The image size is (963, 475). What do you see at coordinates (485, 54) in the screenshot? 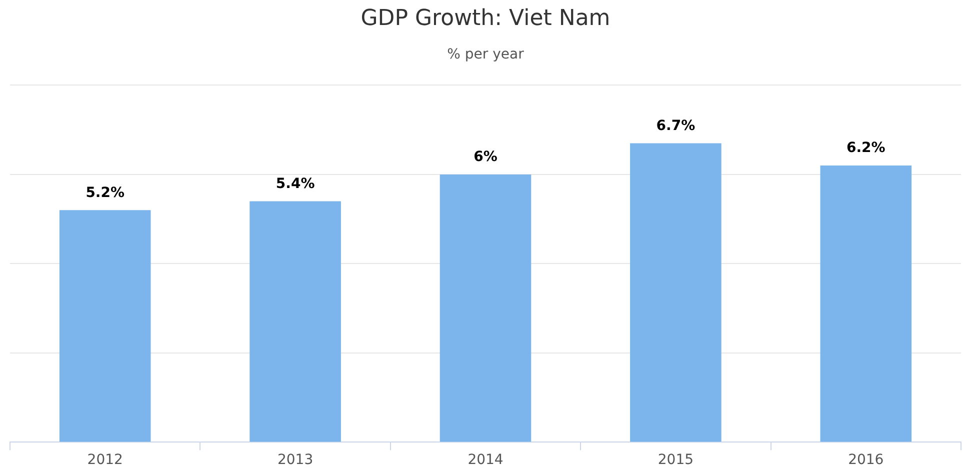
I see `chart-subtitle: % per year` at bounding box center [485, 54].